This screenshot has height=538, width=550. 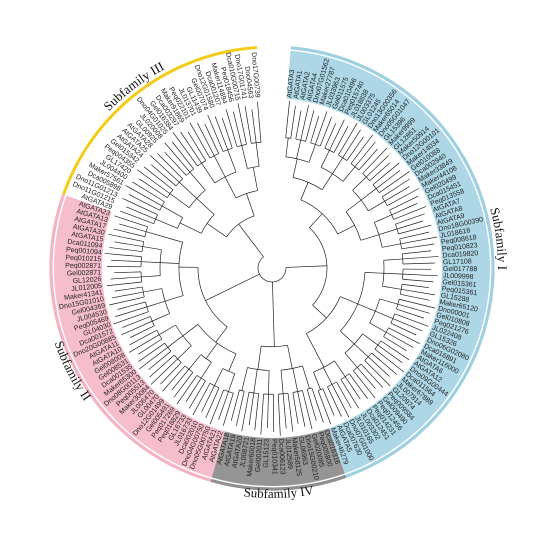 I want to click on leaf-label-gel015361: Gel015361, so click(x=459, y=284).